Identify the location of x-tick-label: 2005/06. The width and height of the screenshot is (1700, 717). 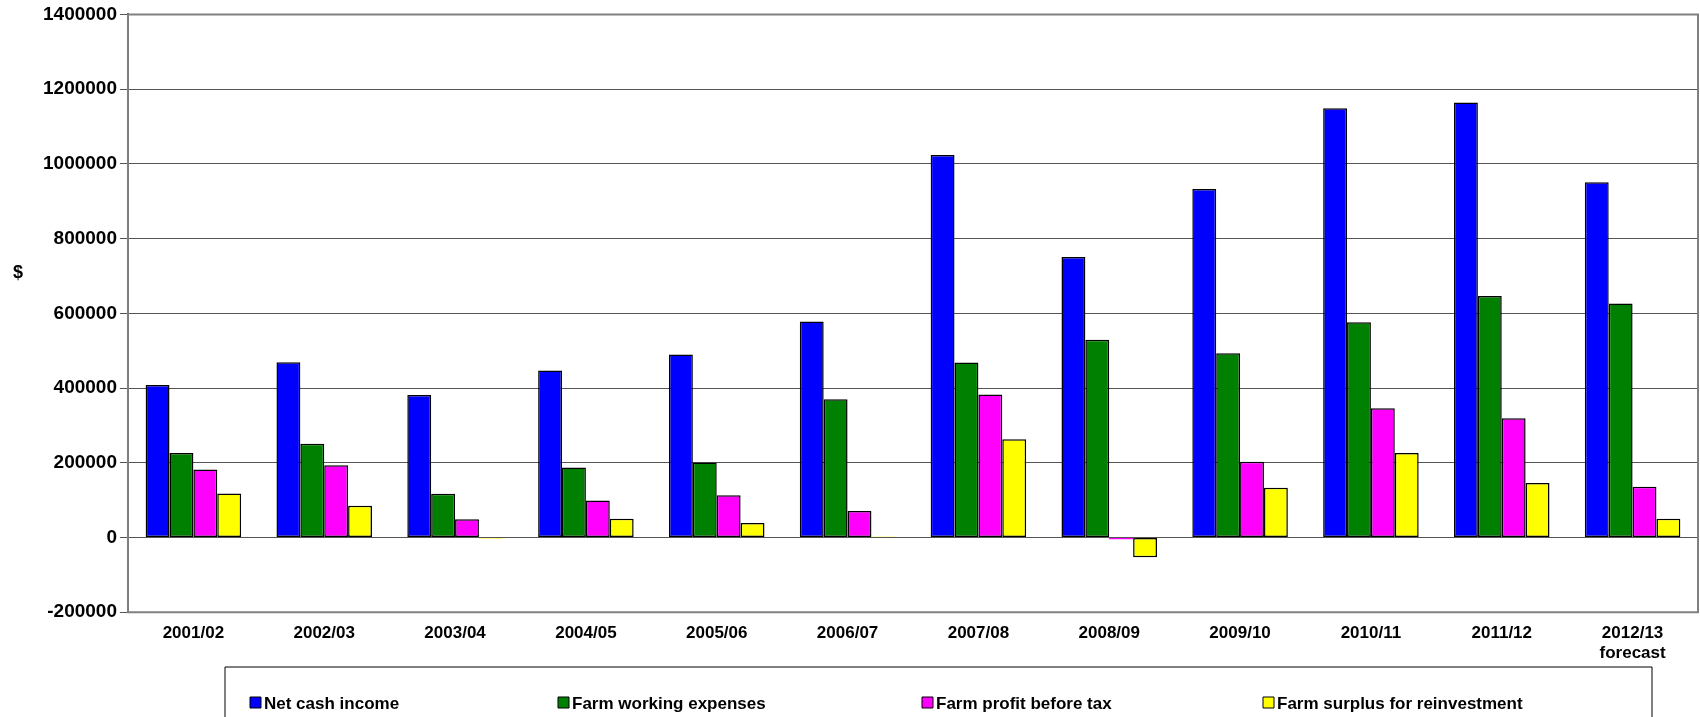
(717, 633).